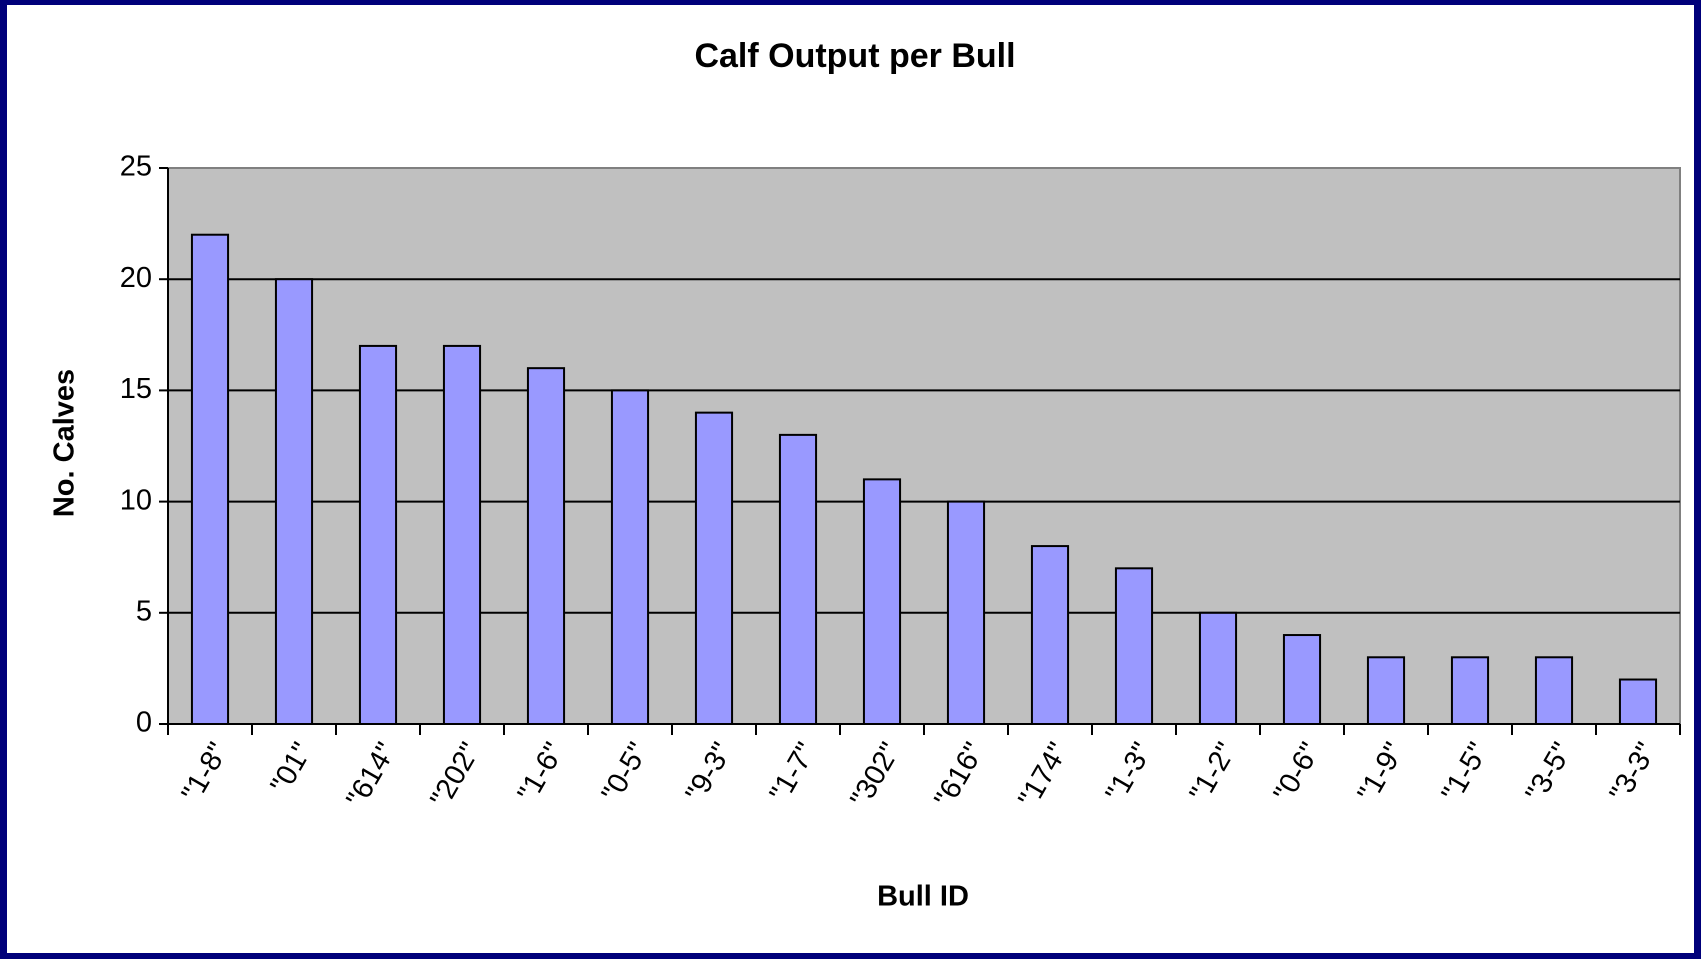 The width and height of the screenshot is (1701, 959). I want to click on y-tick-label: 0, so click(144, 723).